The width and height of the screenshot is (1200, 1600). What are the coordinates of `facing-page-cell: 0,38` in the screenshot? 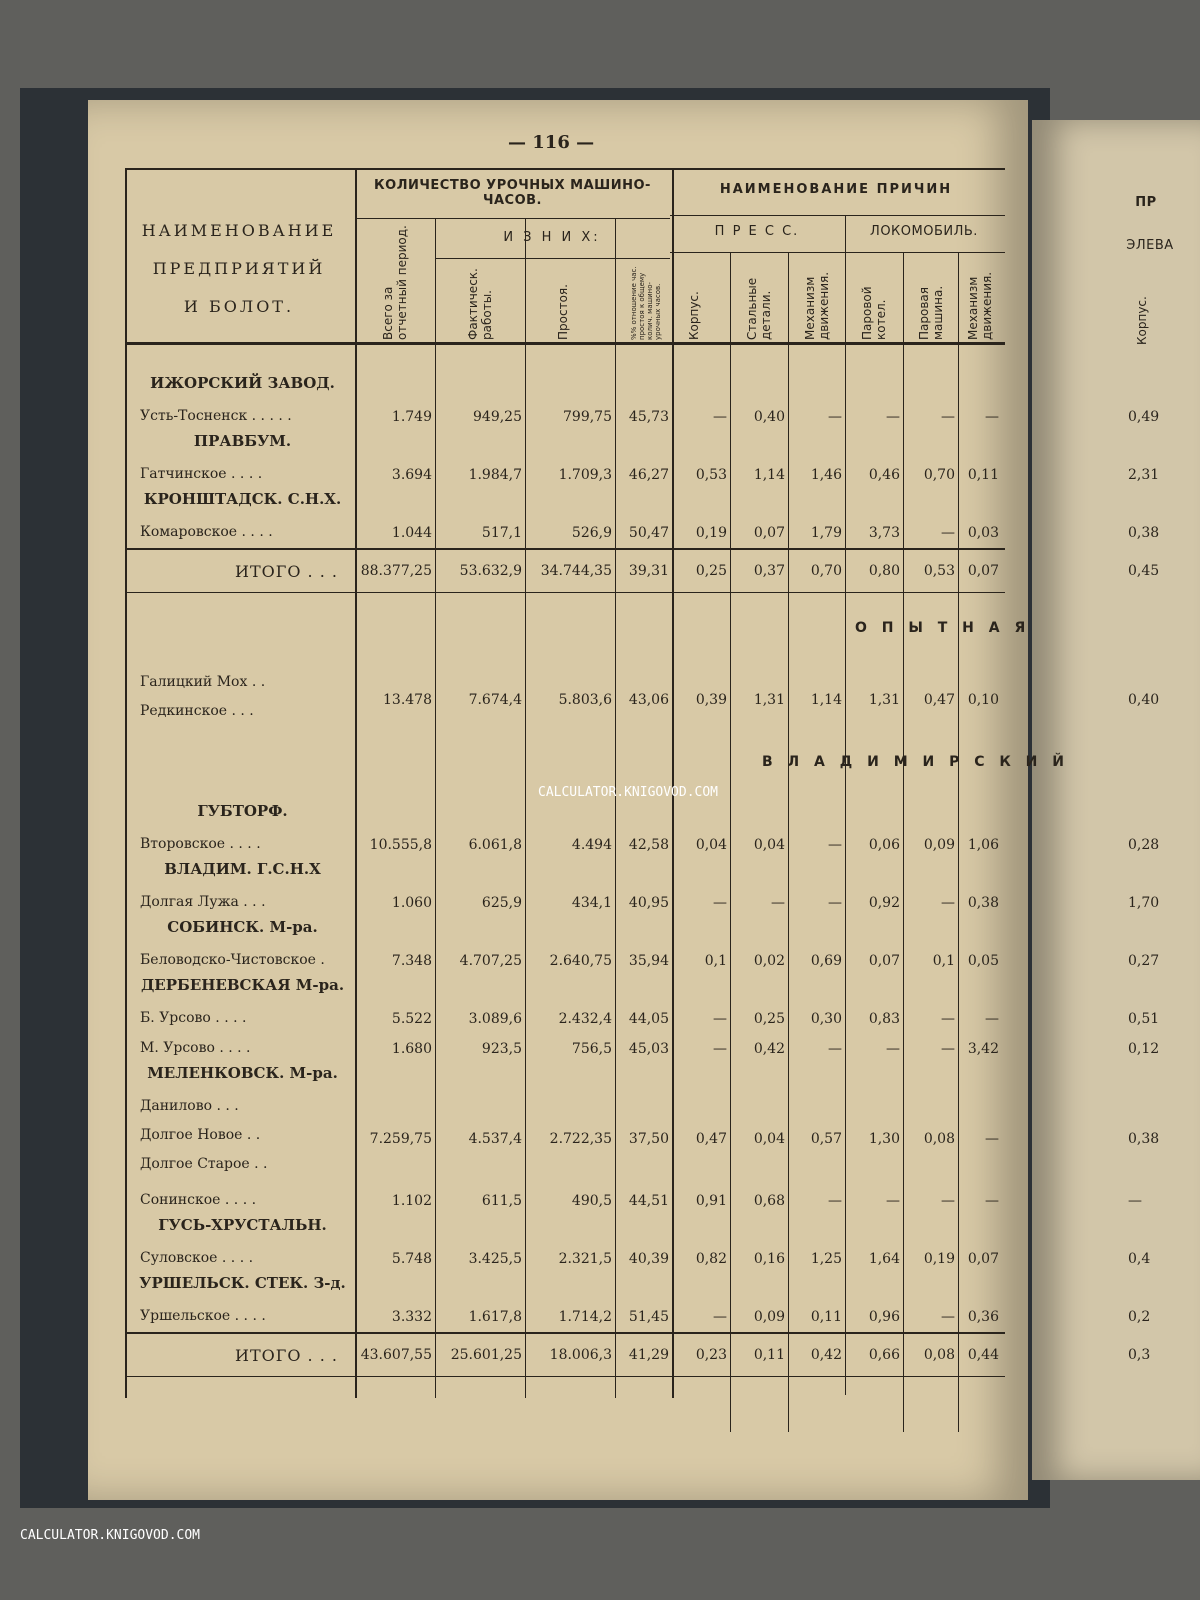 It's located at (1144, 533).